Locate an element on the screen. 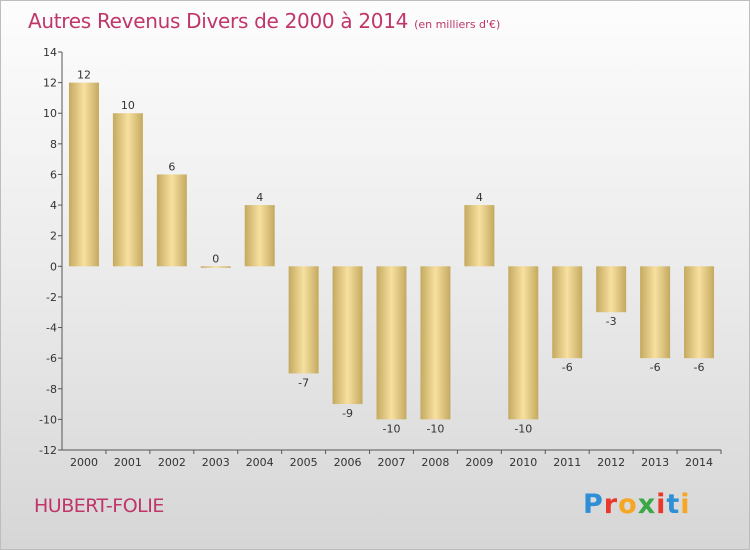 This screenshot has width=750, height=550. x-tick-label: 2005 is located at coordinates (304, 462).